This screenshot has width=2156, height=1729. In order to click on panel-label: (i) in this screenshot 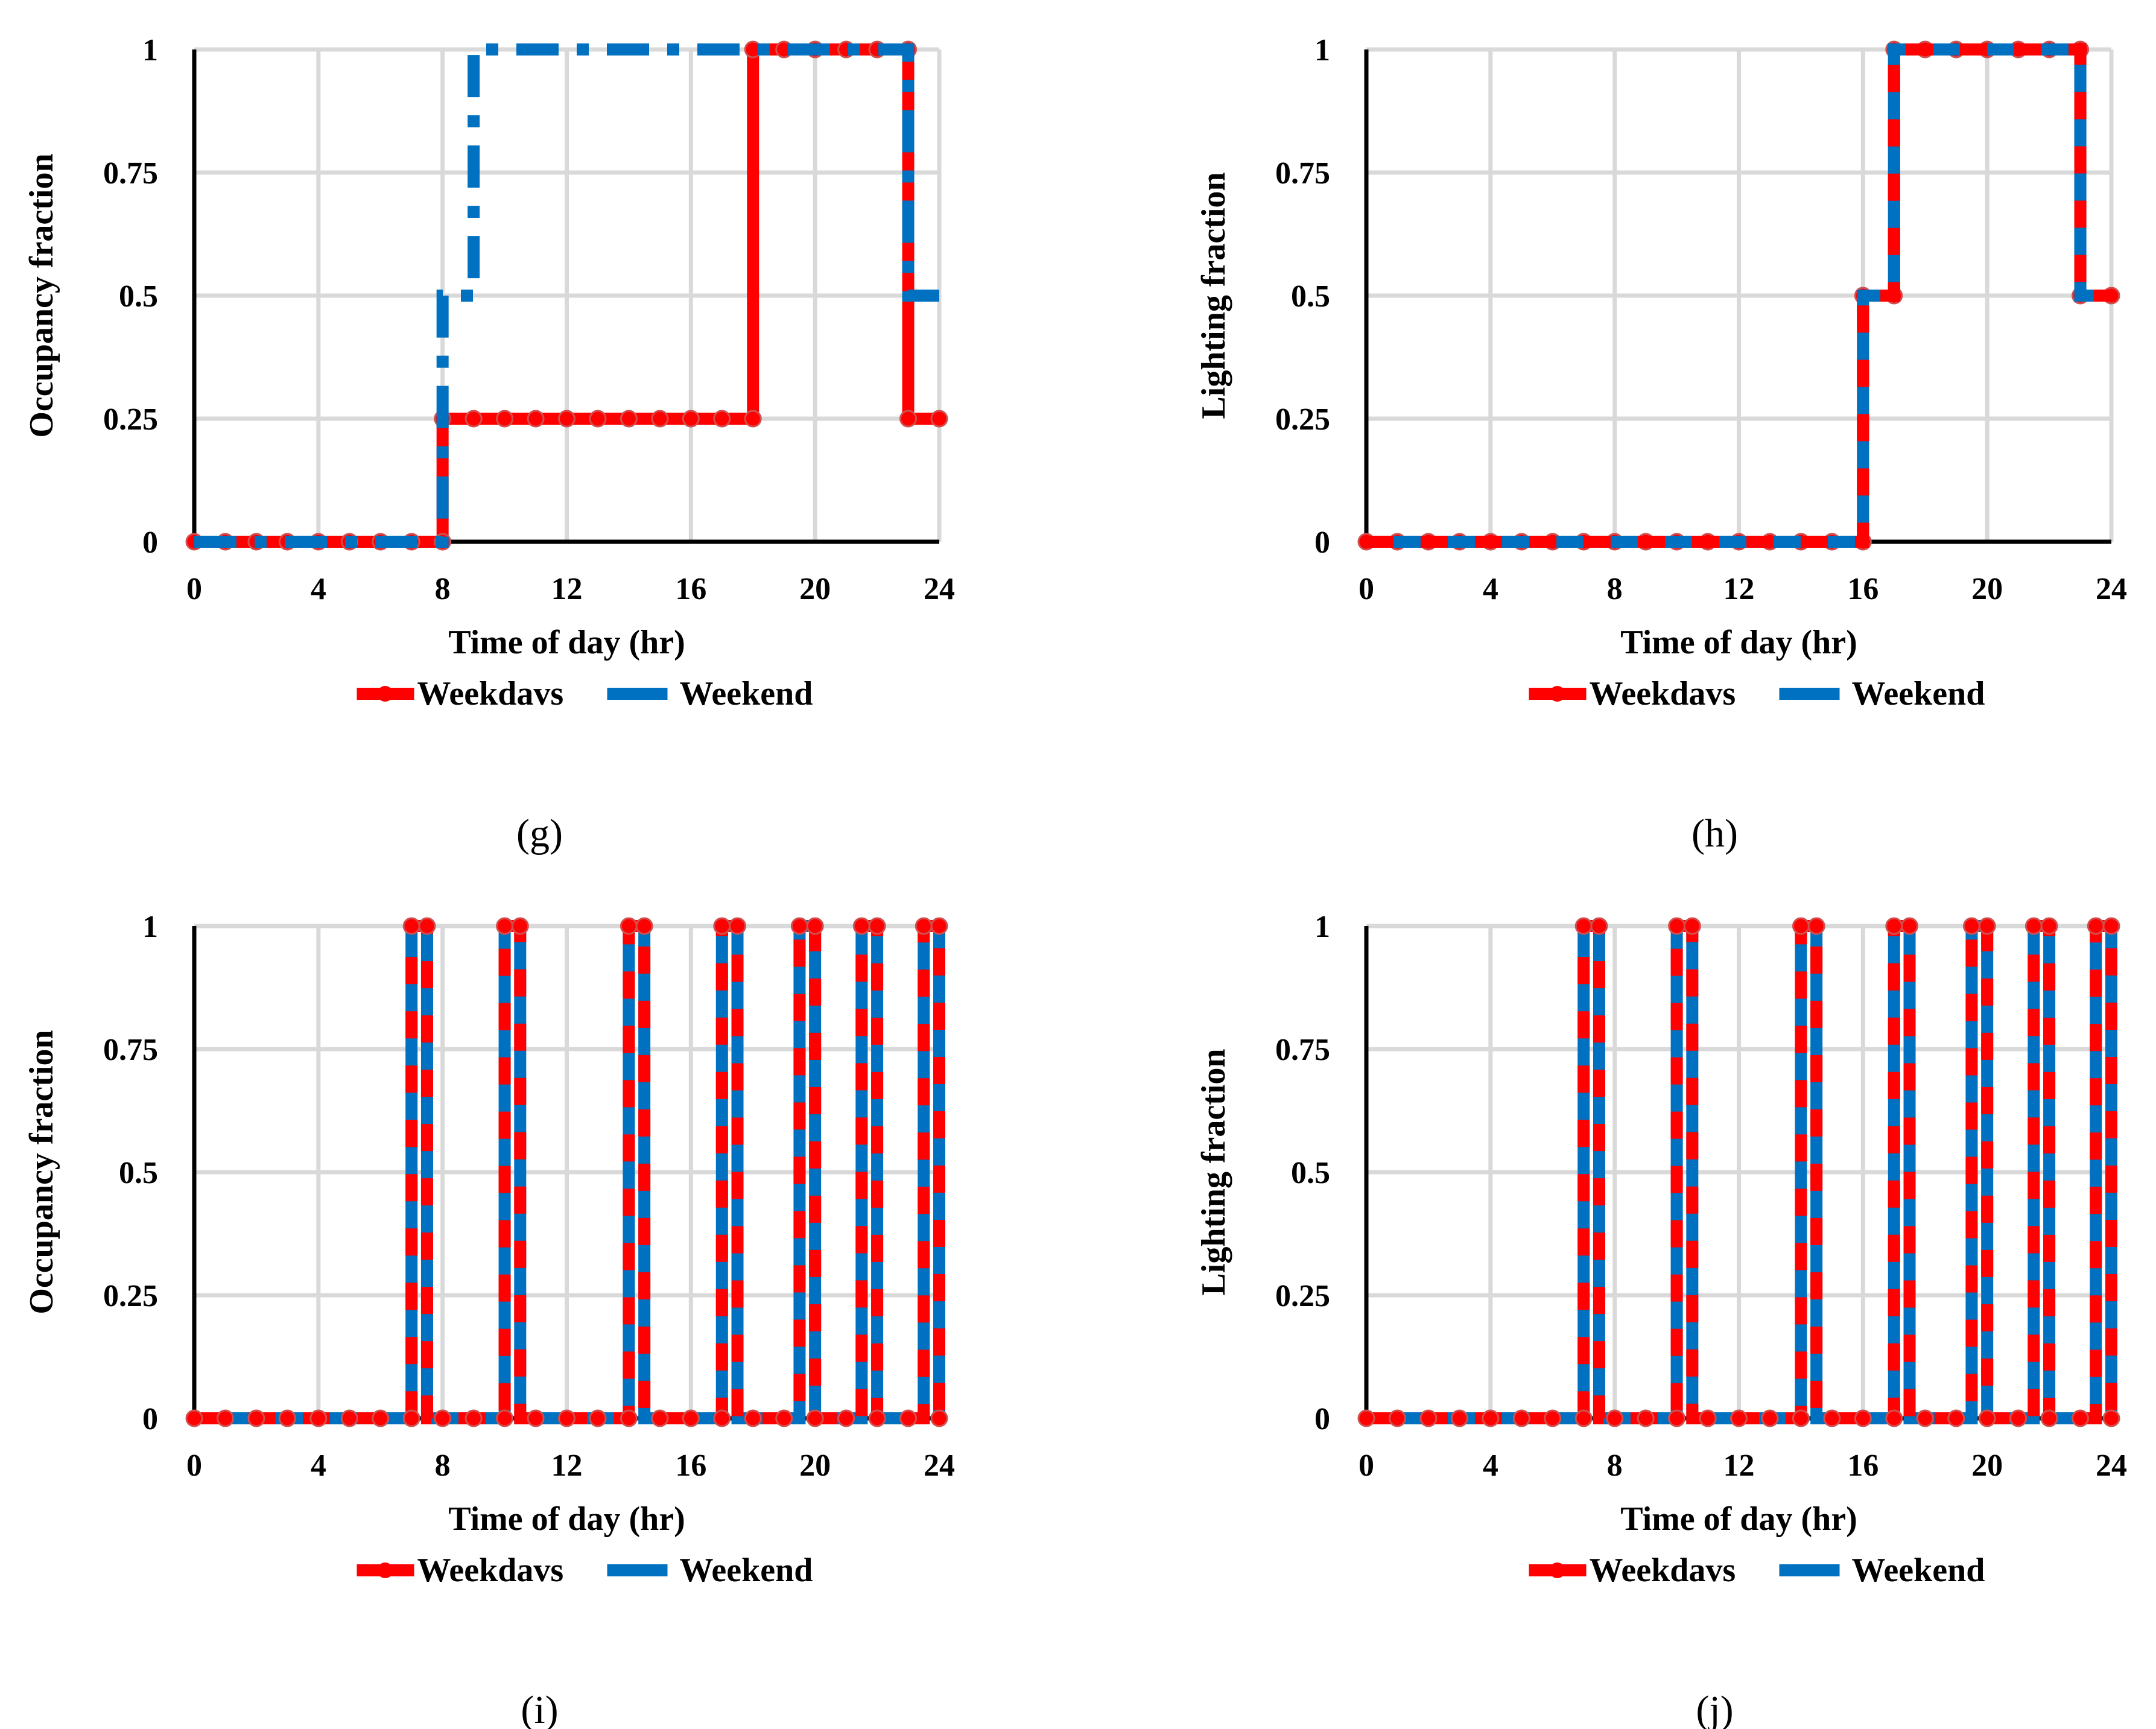, I will do `click(539, 1708)`.